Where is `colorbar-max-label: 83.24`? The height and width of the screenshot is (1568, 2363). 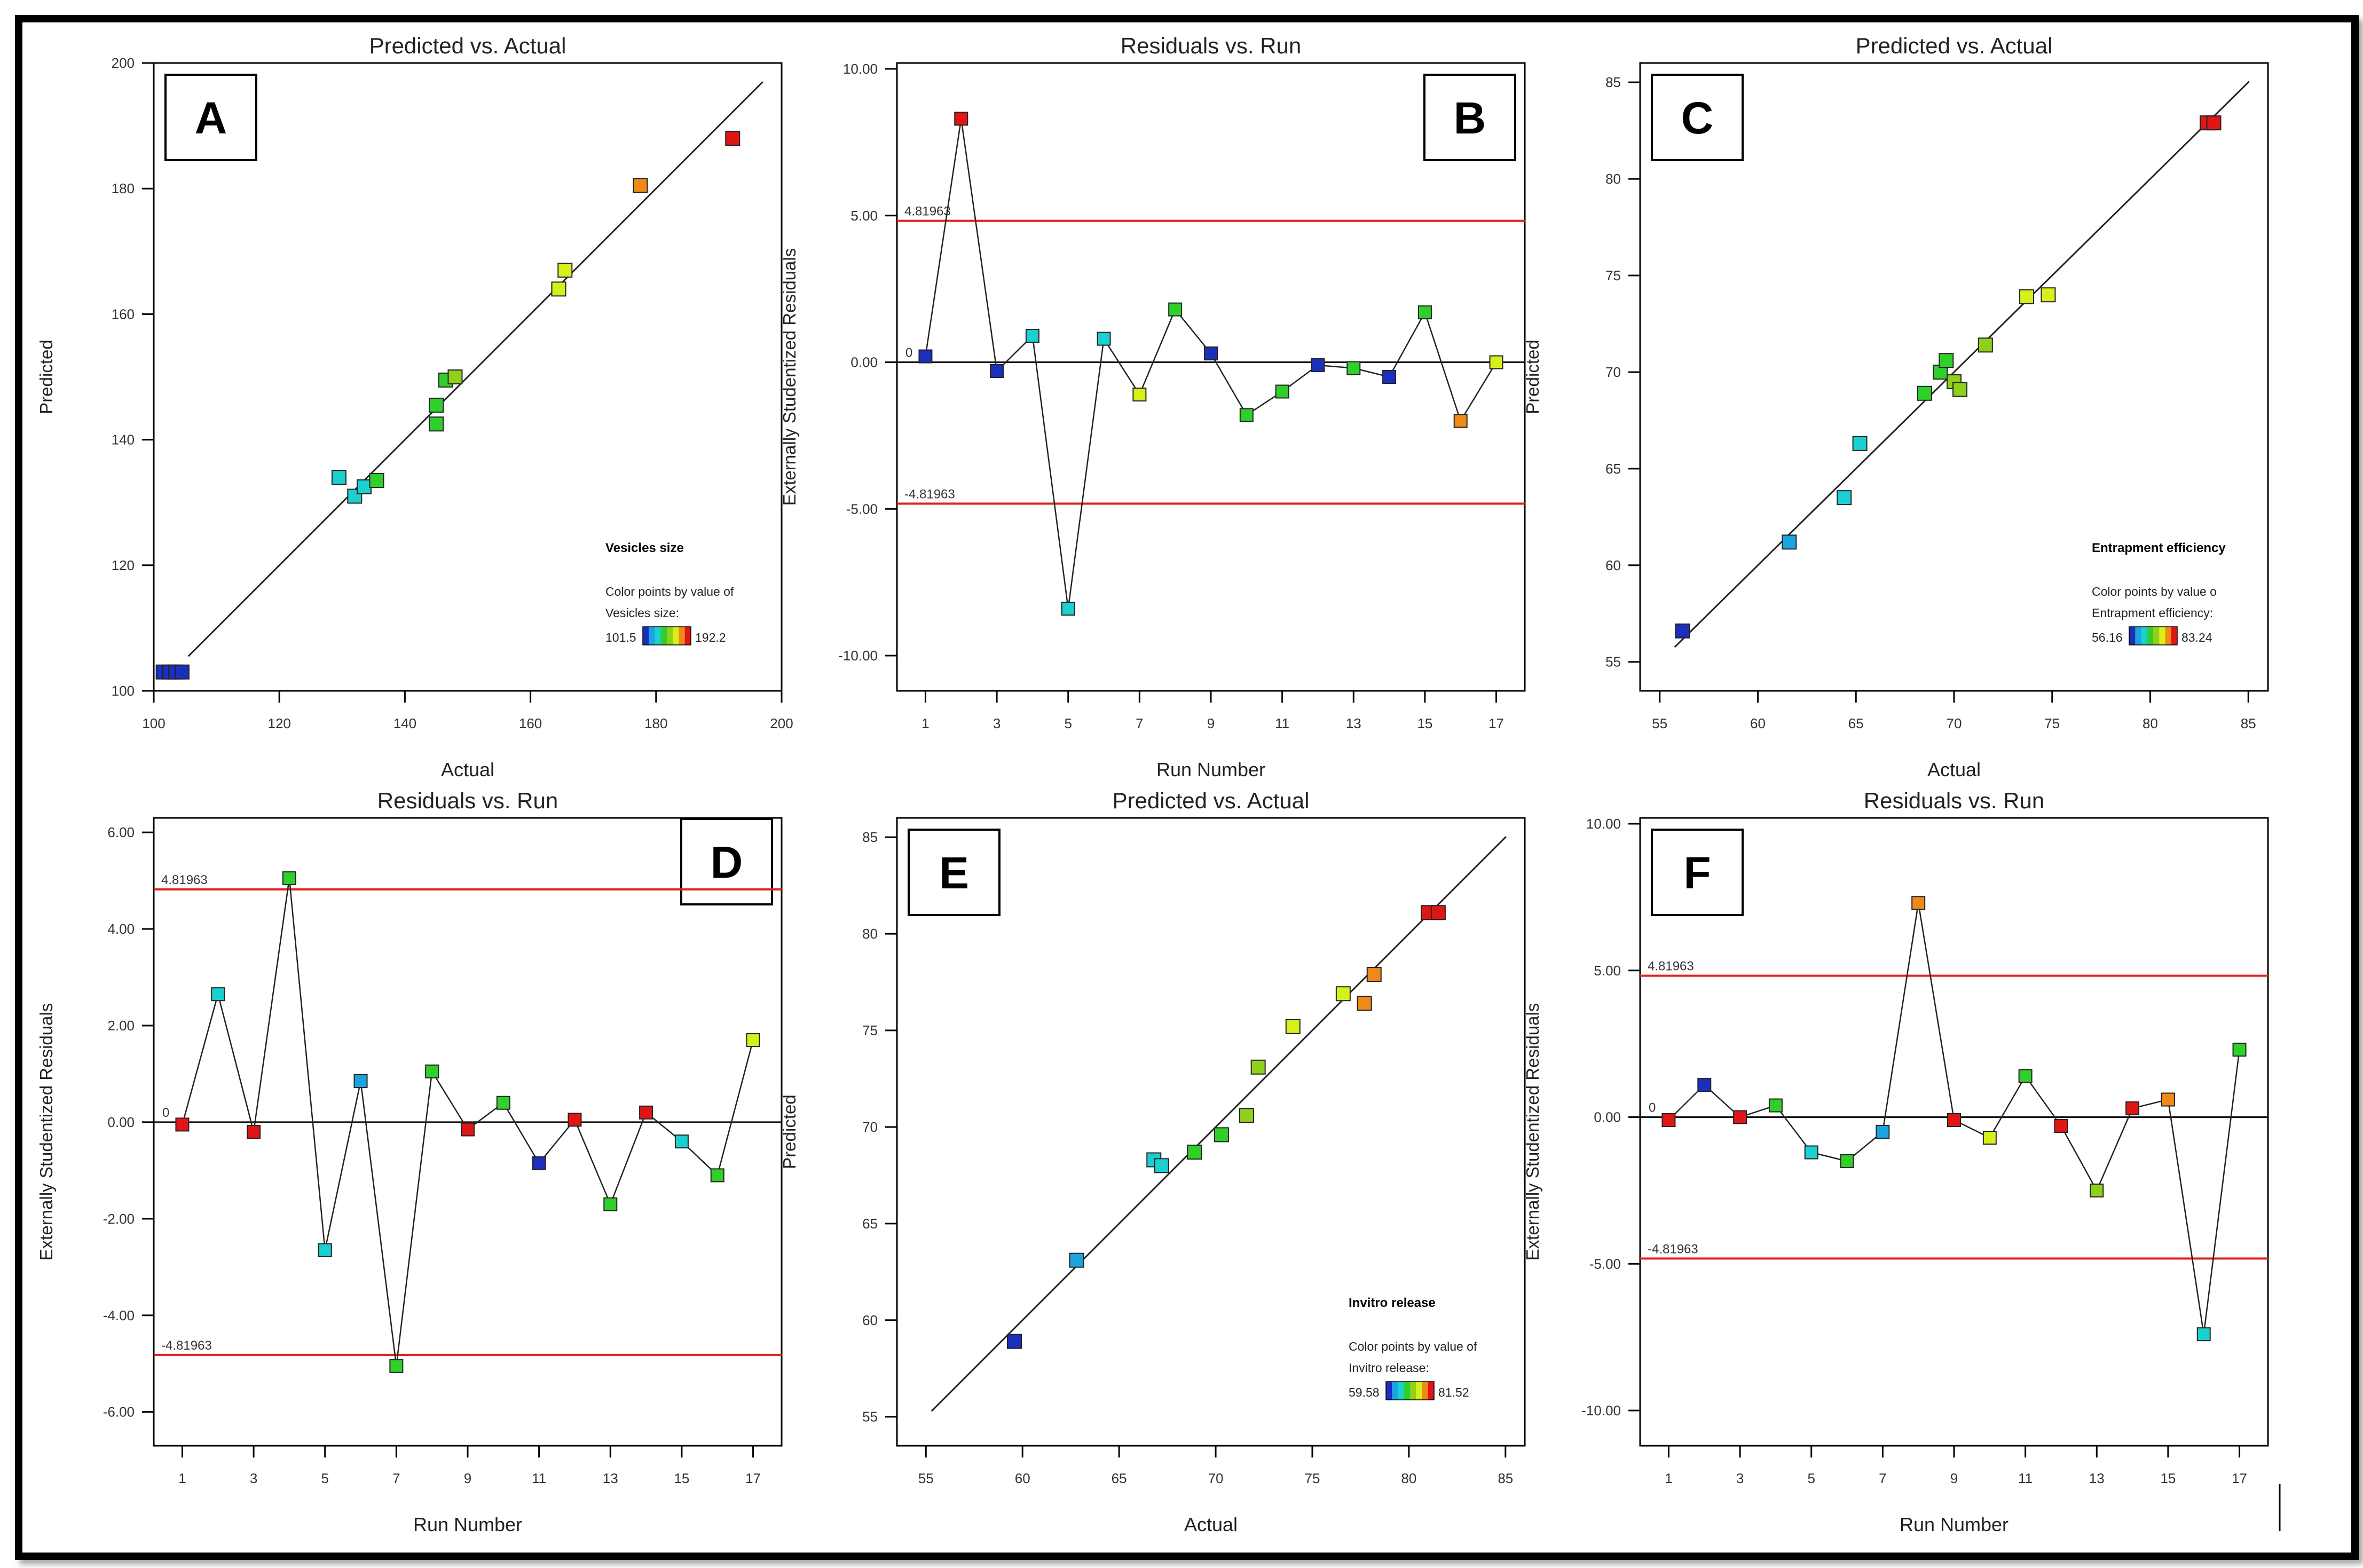 colorbar-max-label: 83.24 is located at coordinates (2196, 638).